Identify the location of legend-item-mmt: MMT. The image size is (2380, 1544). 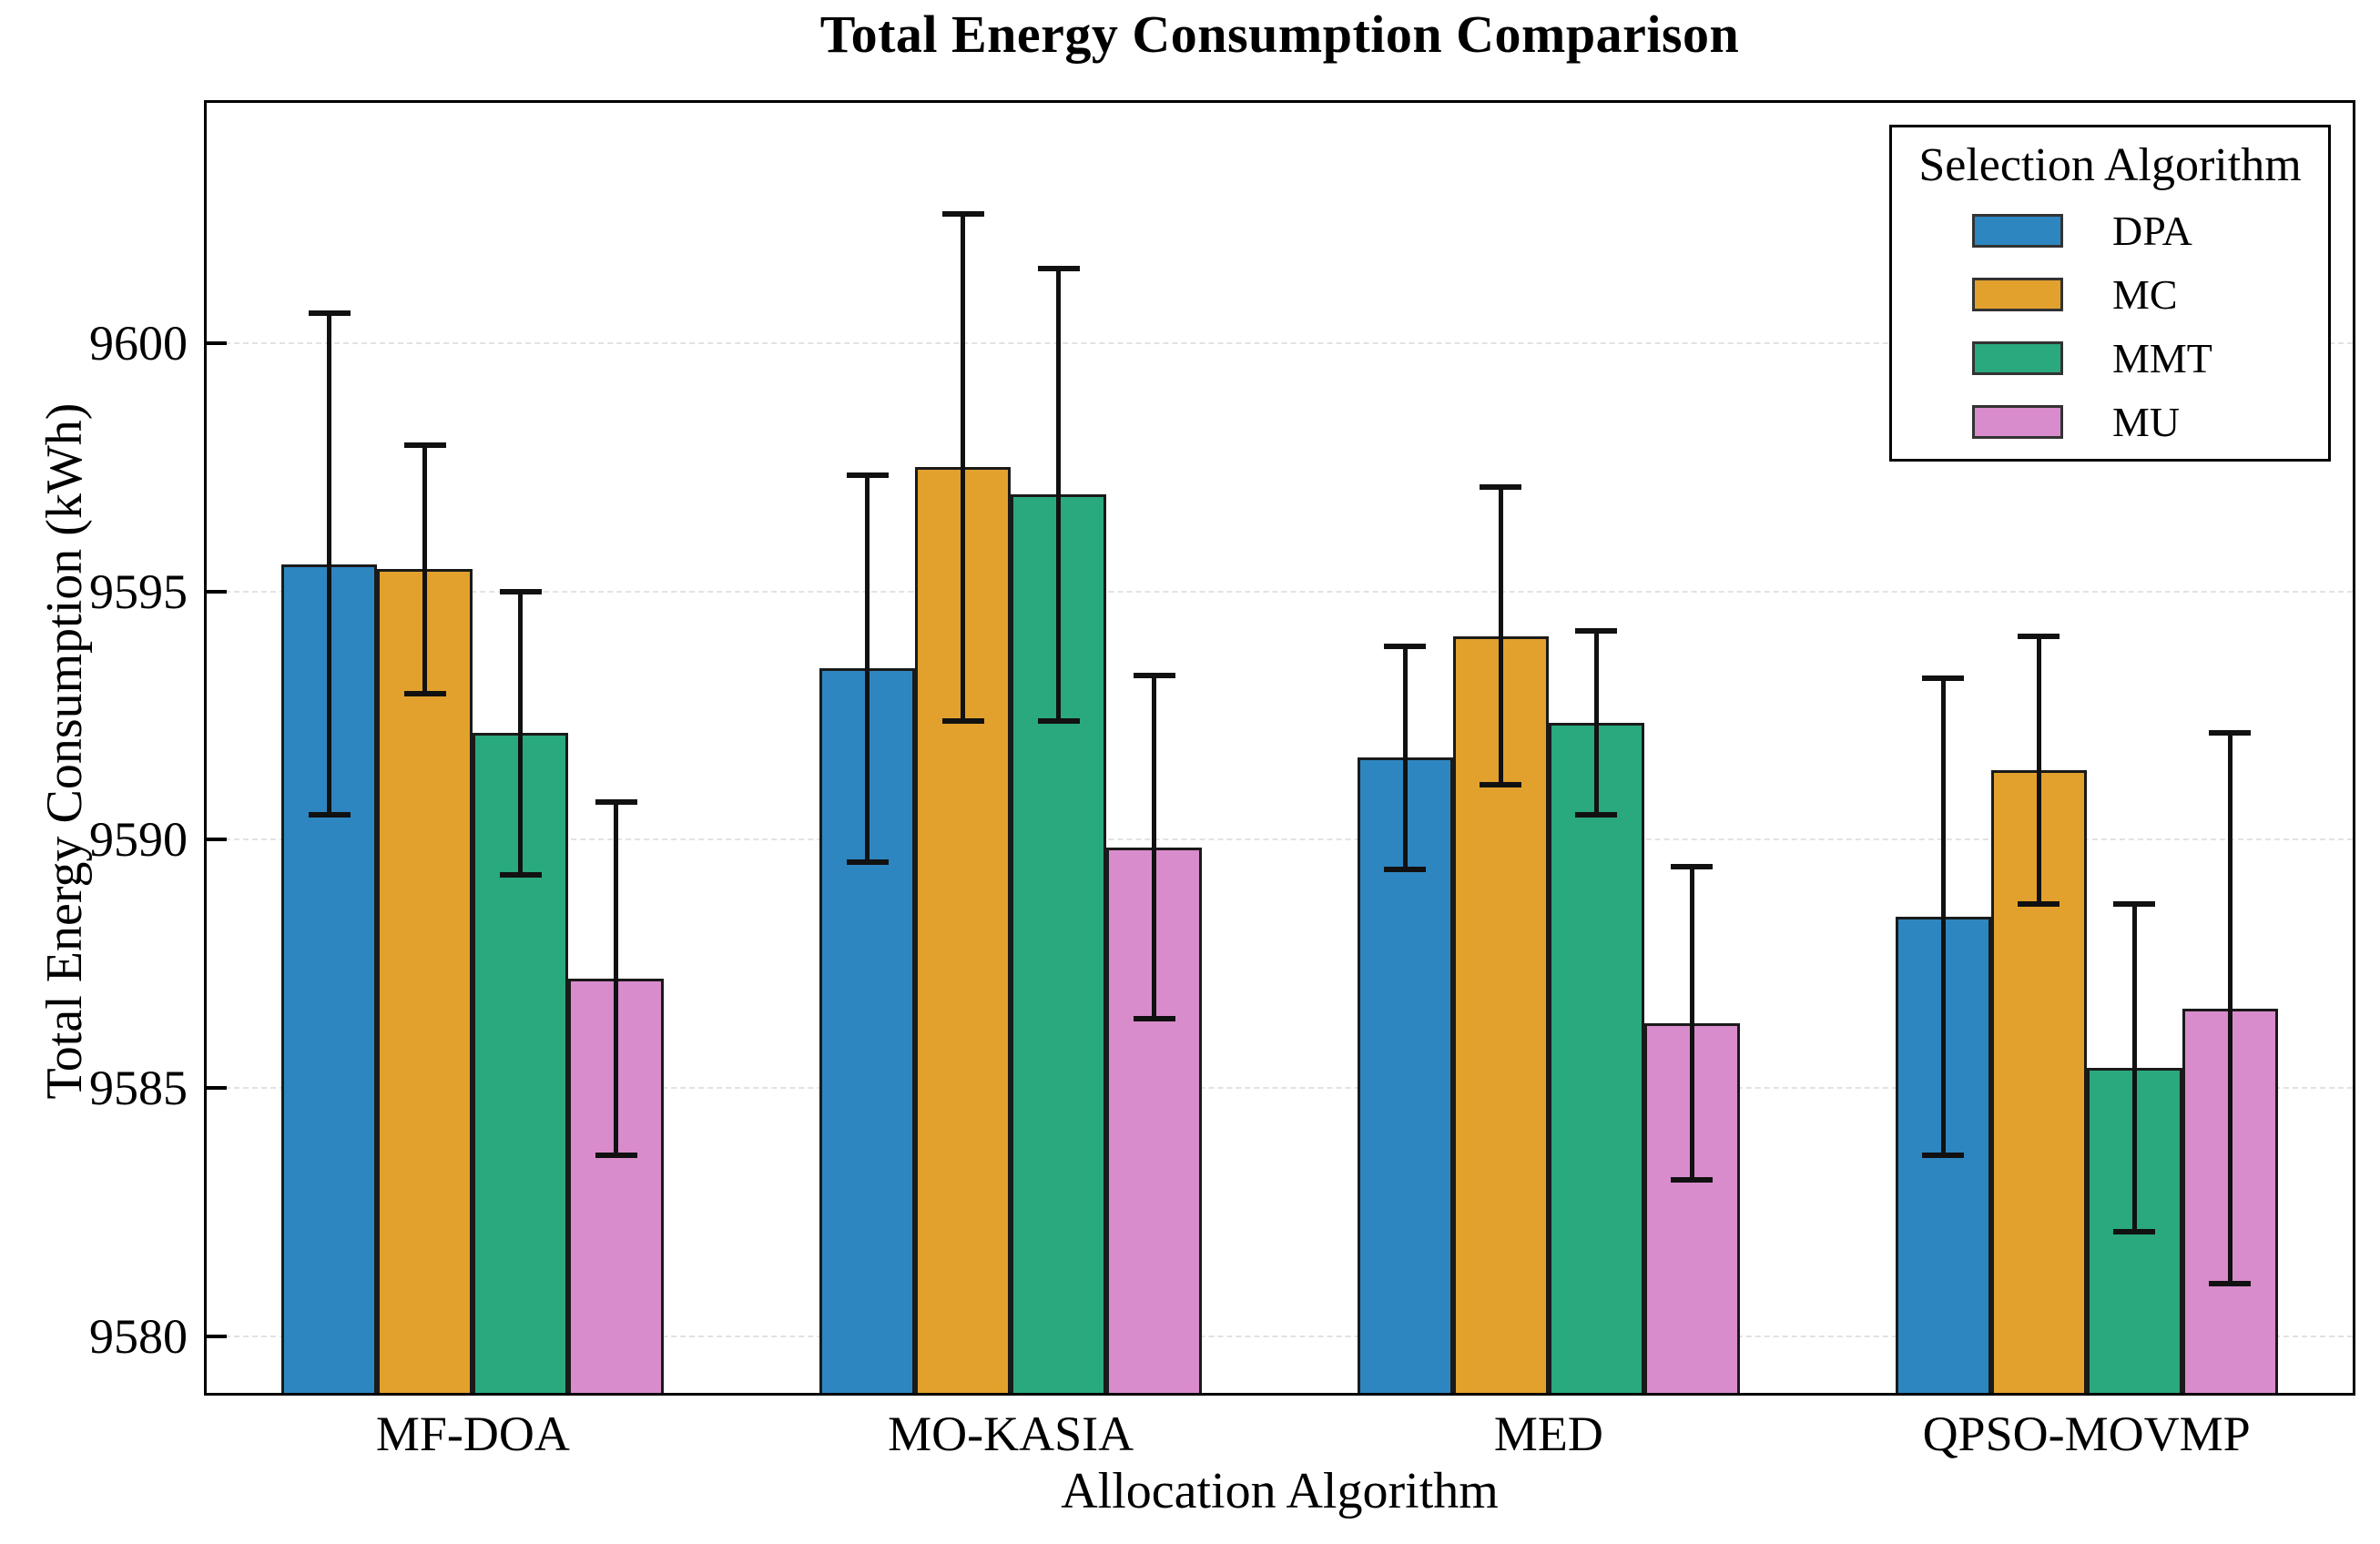
(2110, 358).